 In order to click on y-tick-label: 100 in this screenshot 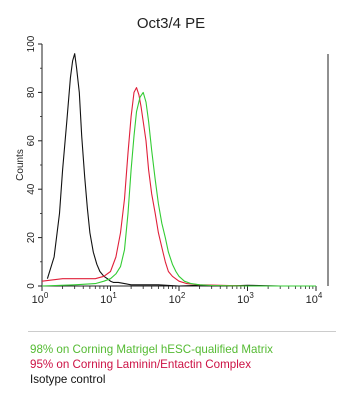, I will do `click(31, 43)`.